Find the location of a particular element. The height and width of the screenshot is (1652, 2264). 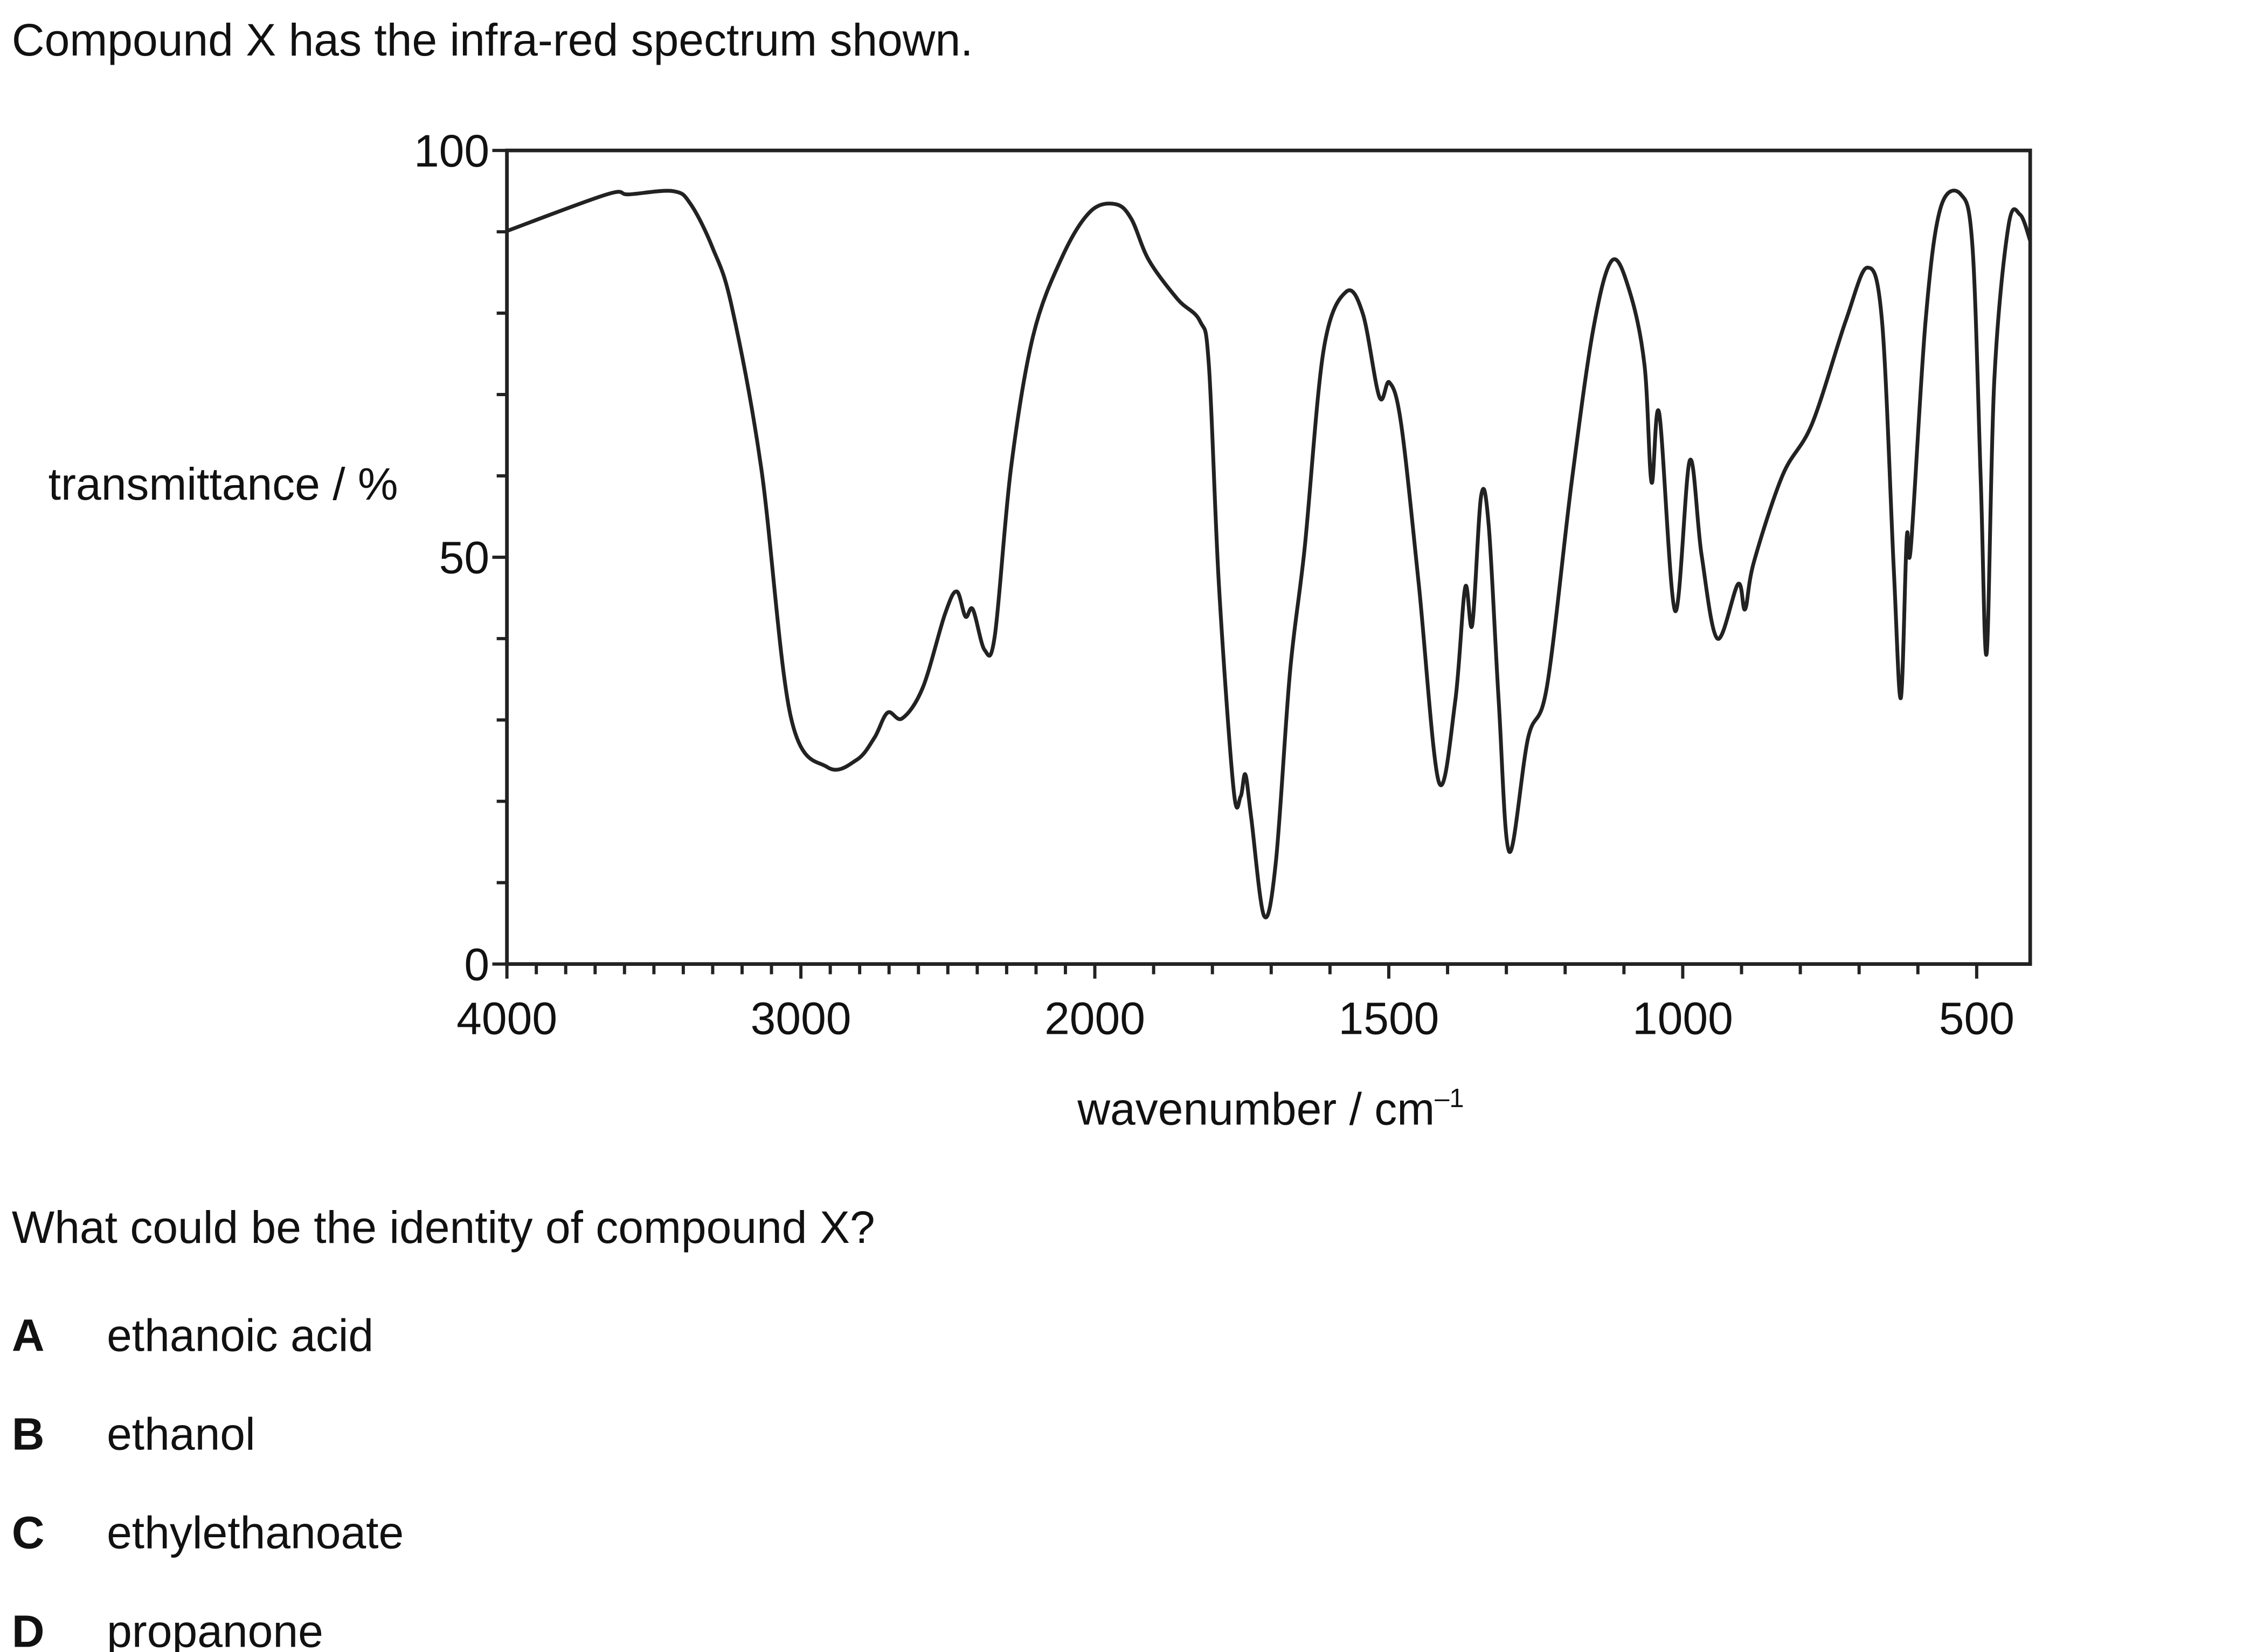

option-text: ethanol is located at coordinates (181, 1434).